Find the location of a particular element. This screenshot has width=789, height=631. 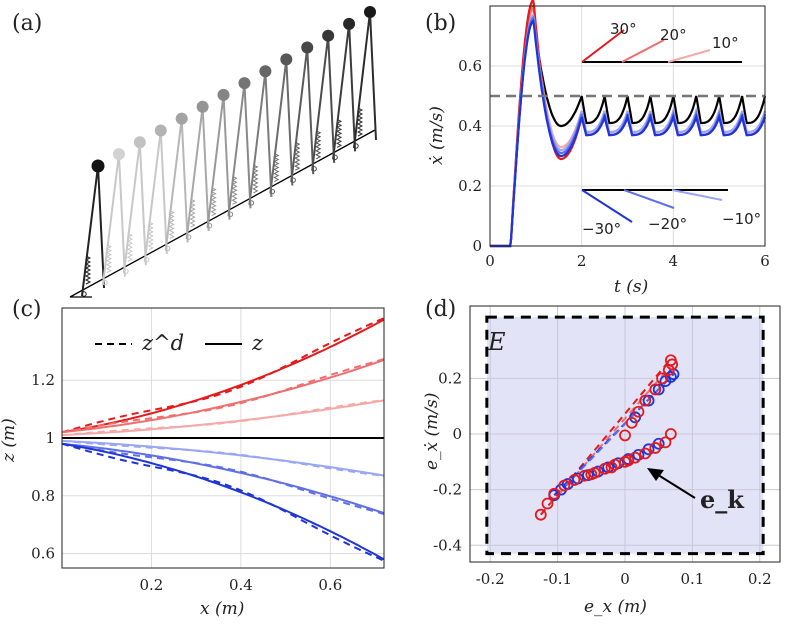

region-label: E is located at coordinates (496, 342).